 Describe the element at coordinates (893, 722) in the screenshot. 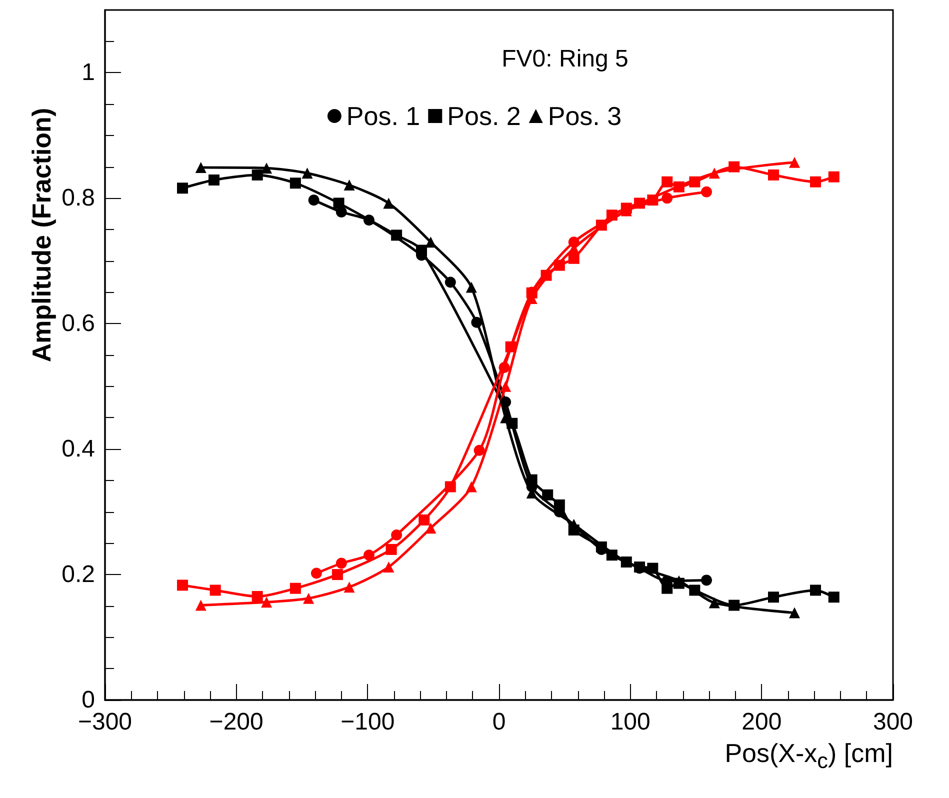

I see `x-tick-label: 300` at that location.